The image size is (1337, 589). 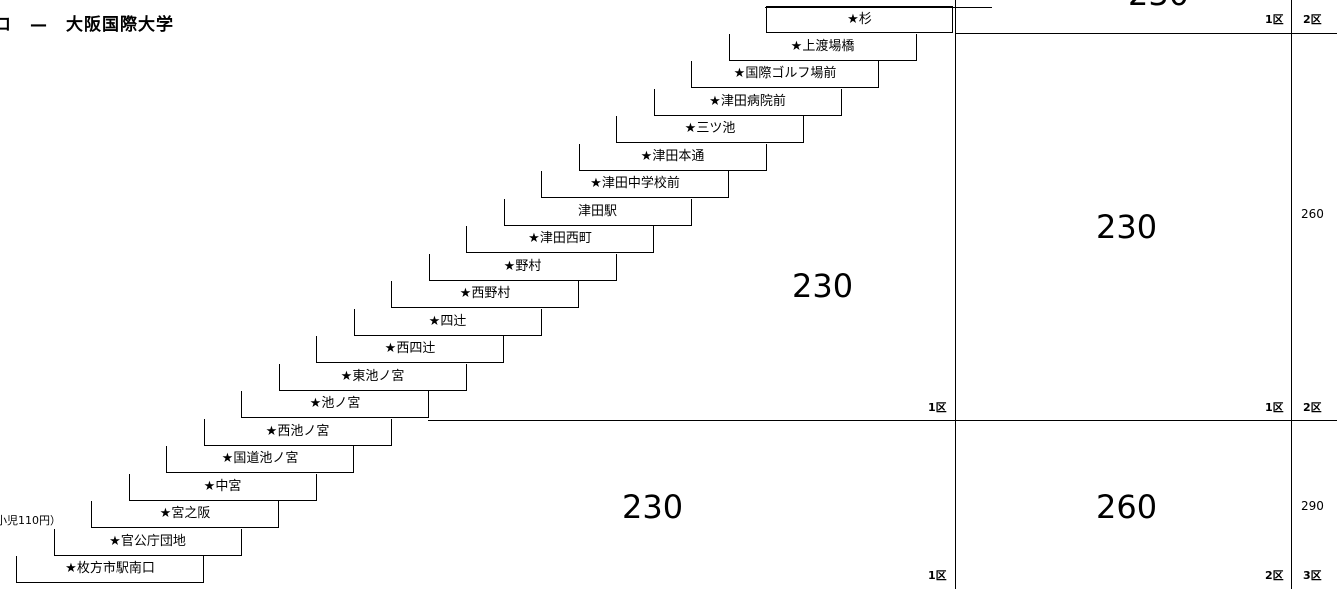 I want to click on stop-box: ★杉, so click(x=859, y=19).